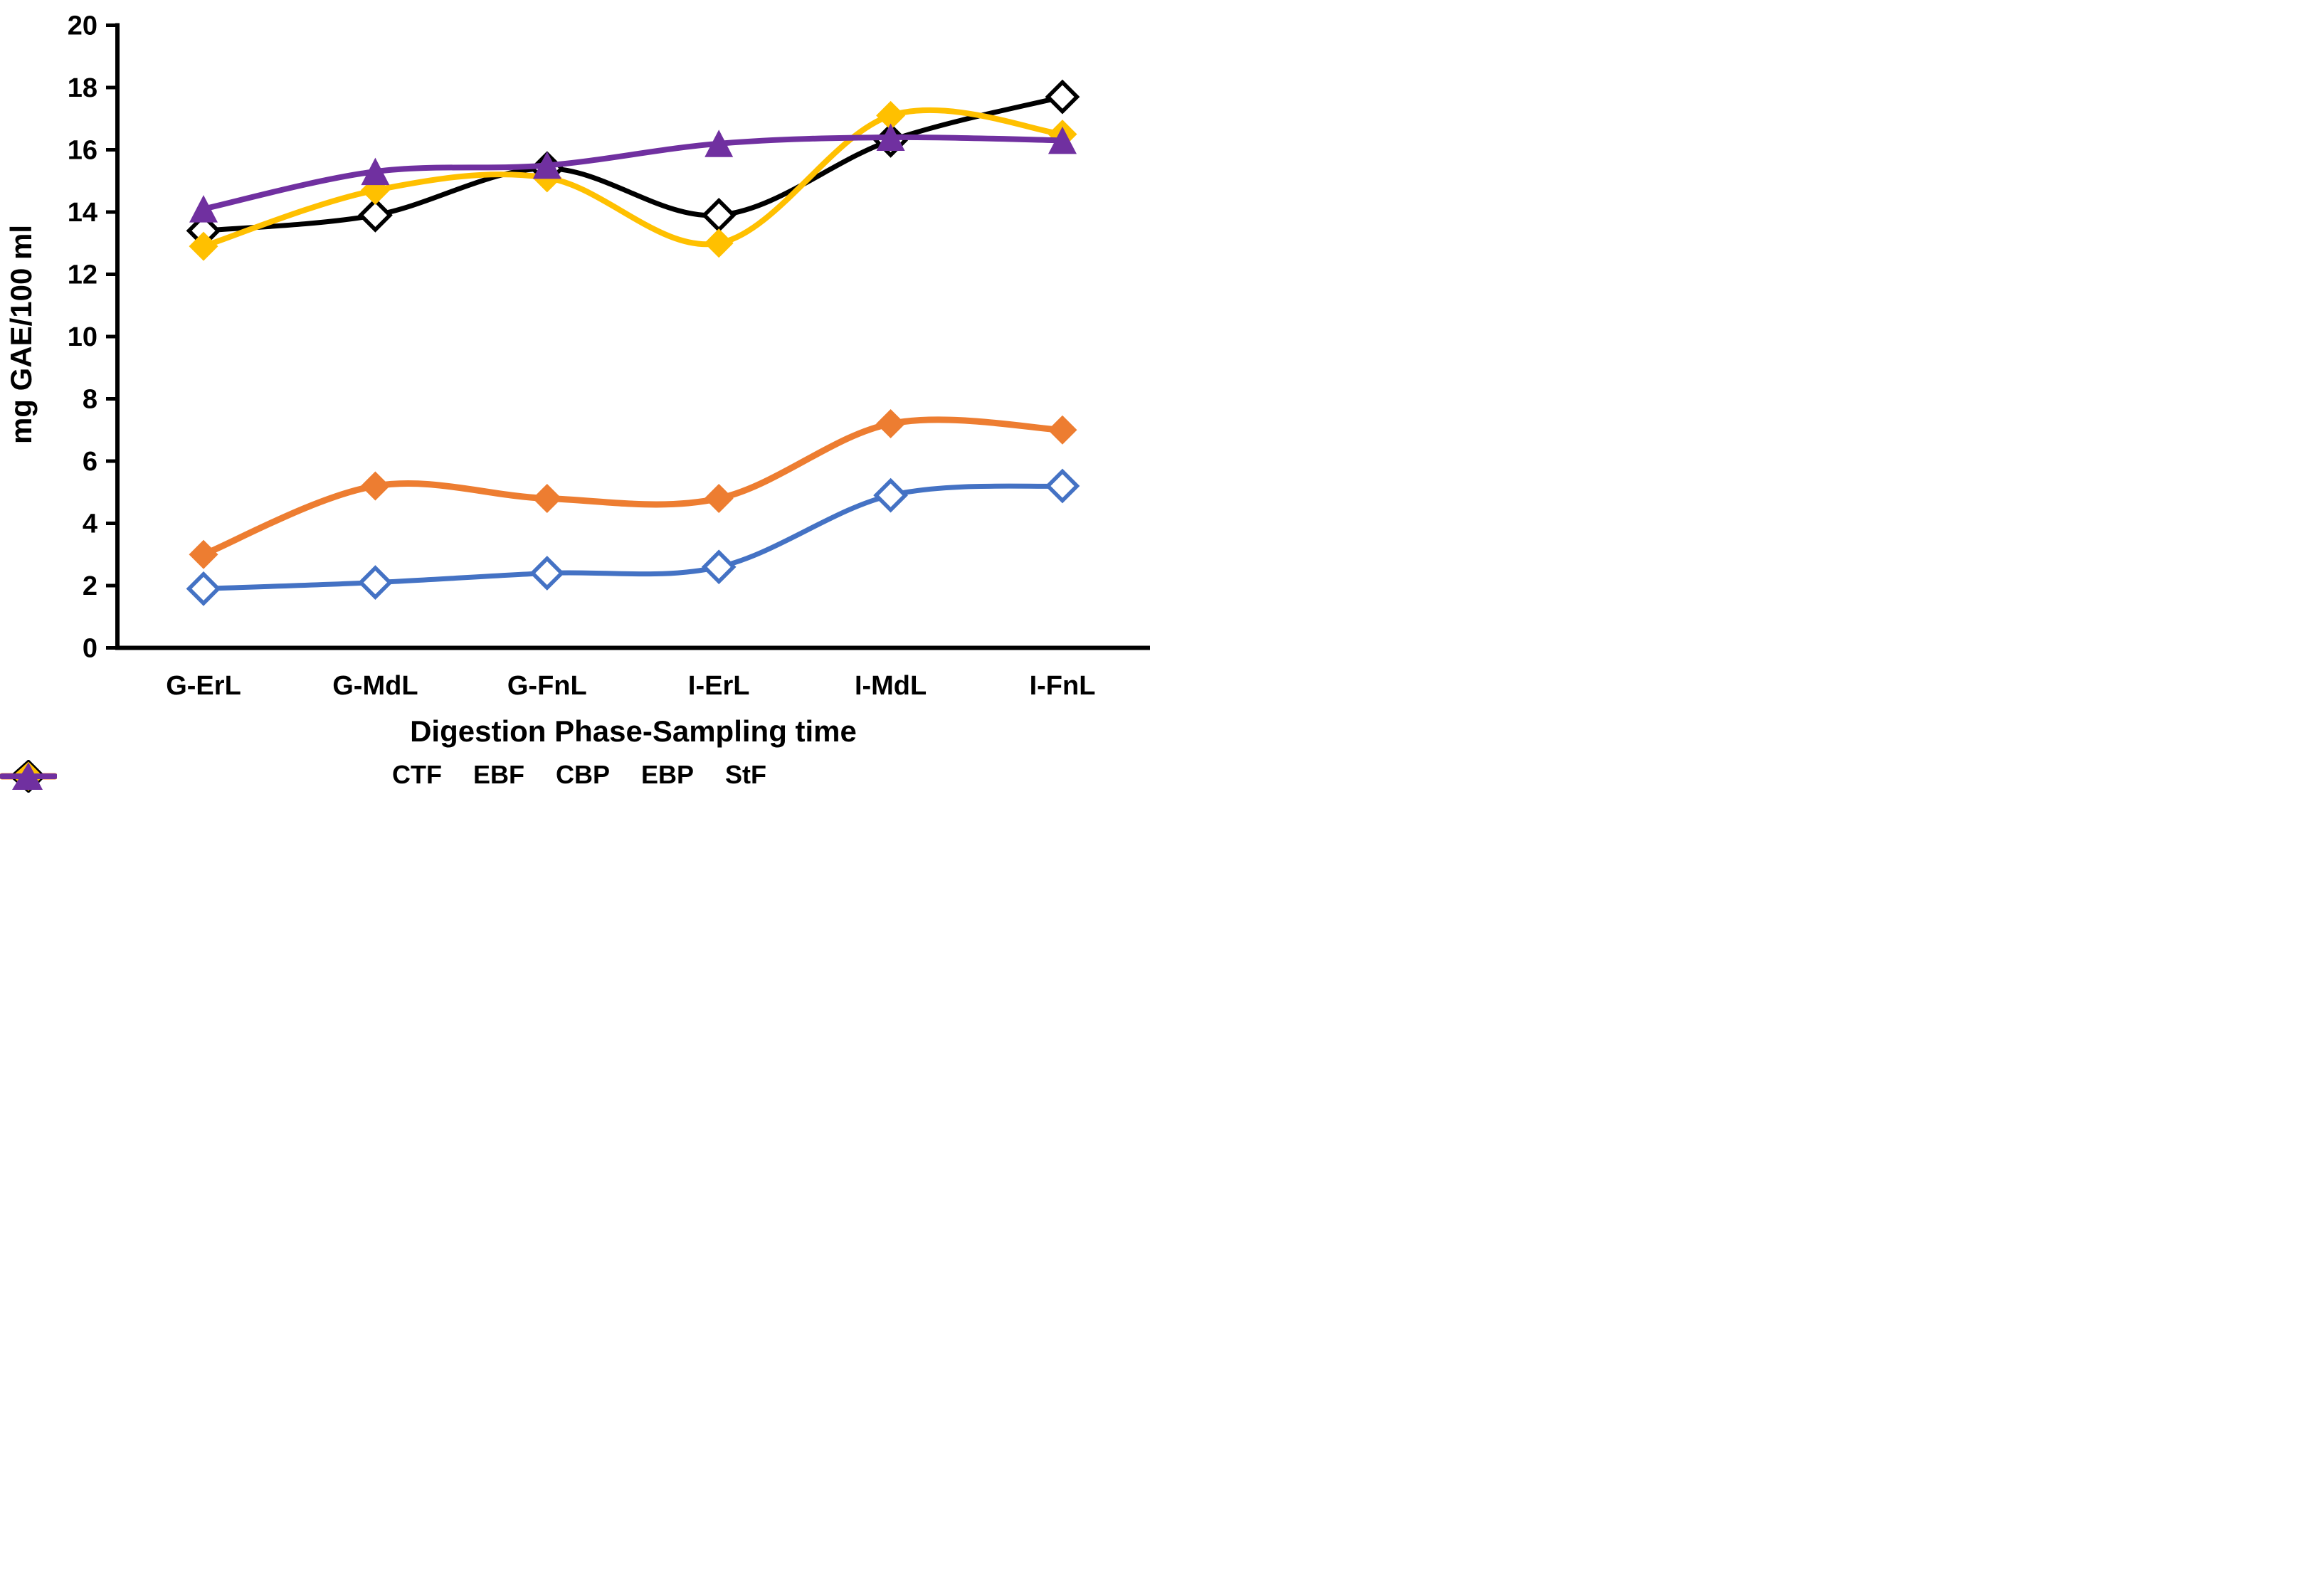 This screenshot has height=1596, width=2317. I want to click on y-tick-label-20: 20, so click(82, 26).